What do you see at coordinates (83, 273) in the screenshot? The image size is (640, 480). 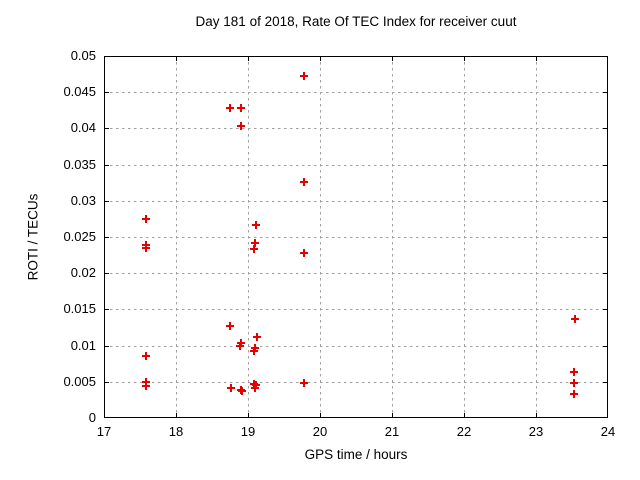 I see `y-tick-label: 0.02` at bounding box center [83, 273].